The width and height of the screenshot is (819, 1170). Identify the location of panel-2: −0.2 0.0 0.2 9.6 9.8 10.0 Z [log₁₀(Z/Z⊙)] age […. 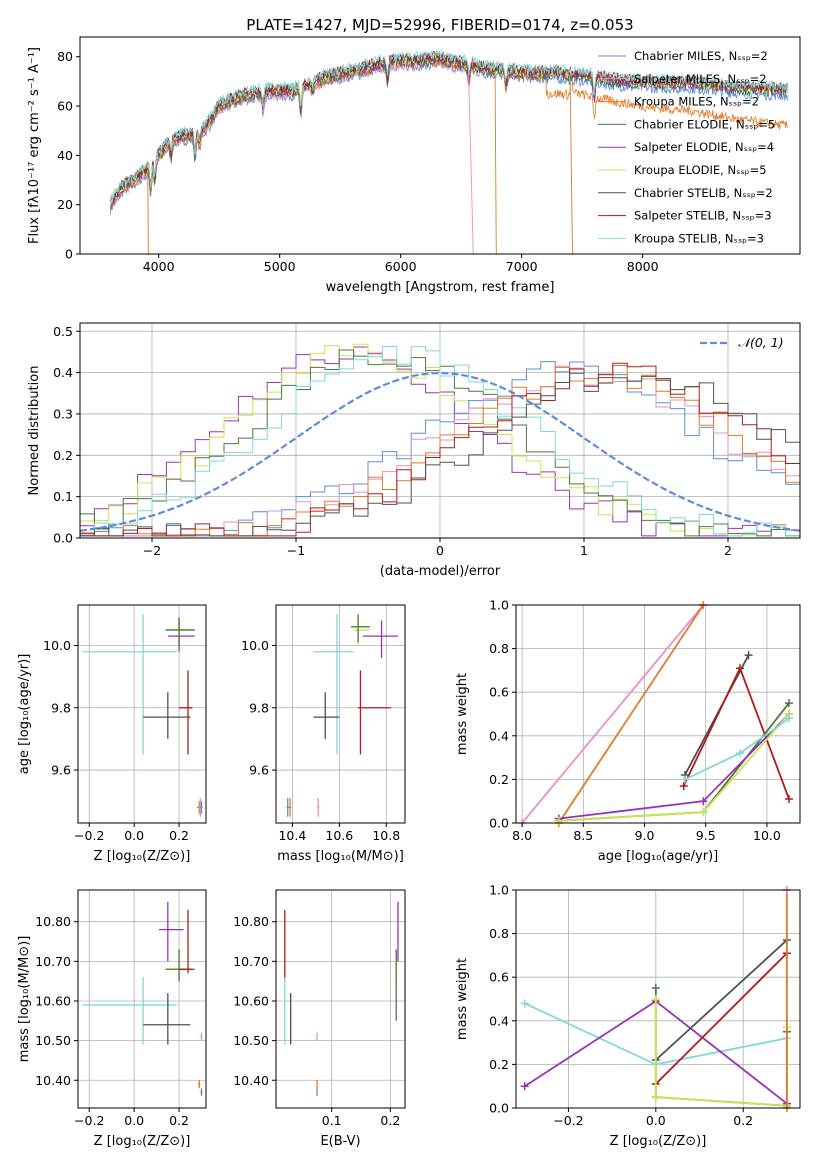
(112, 734).